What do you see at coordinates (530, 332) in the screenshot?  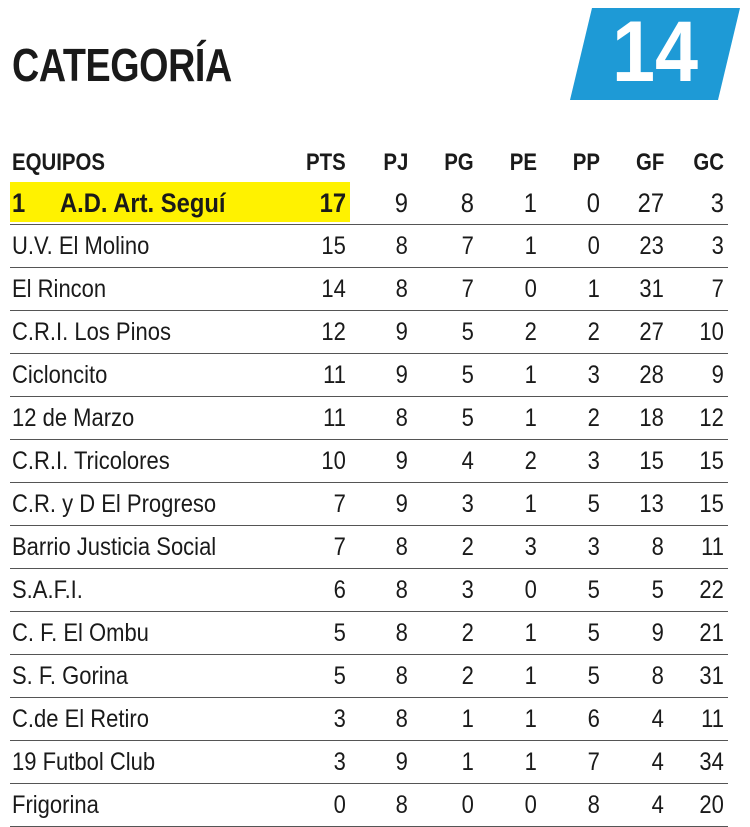 I see `pe-cell: 2` at bounding box center [530, 332].